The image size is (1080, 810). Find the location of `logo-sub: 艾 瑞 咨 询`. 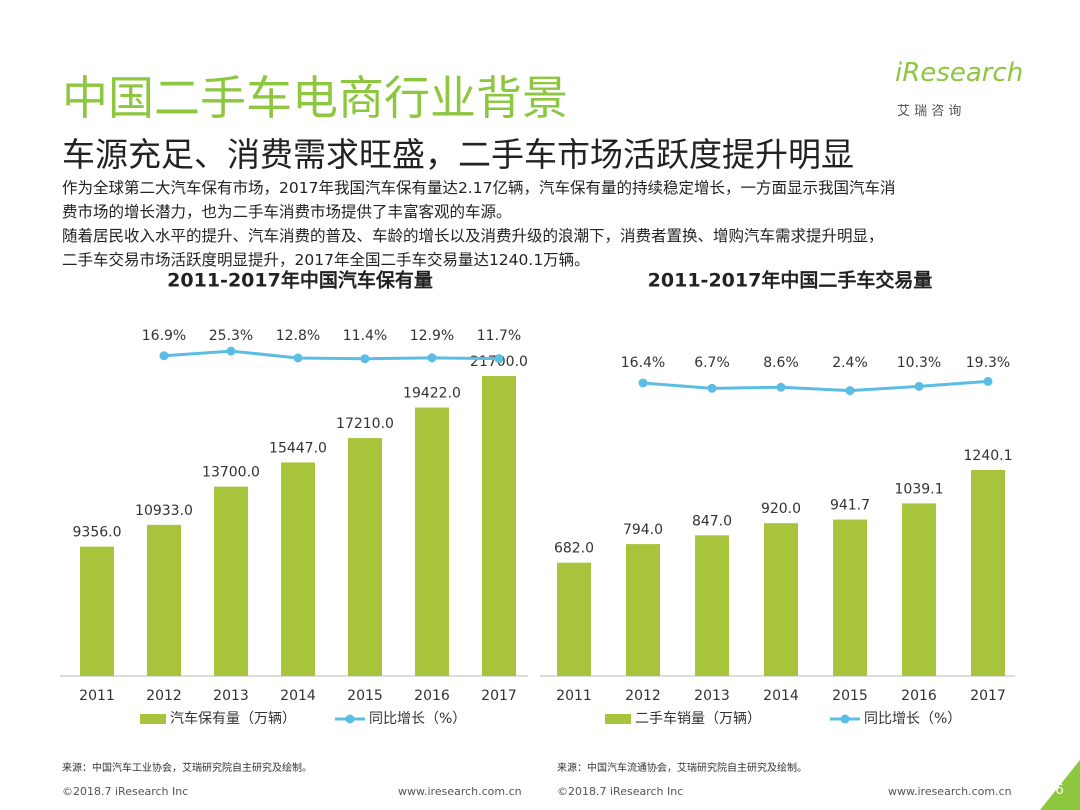

logo-sub: 艾 瑞 咨 询 is located at coordinates (929, 111).